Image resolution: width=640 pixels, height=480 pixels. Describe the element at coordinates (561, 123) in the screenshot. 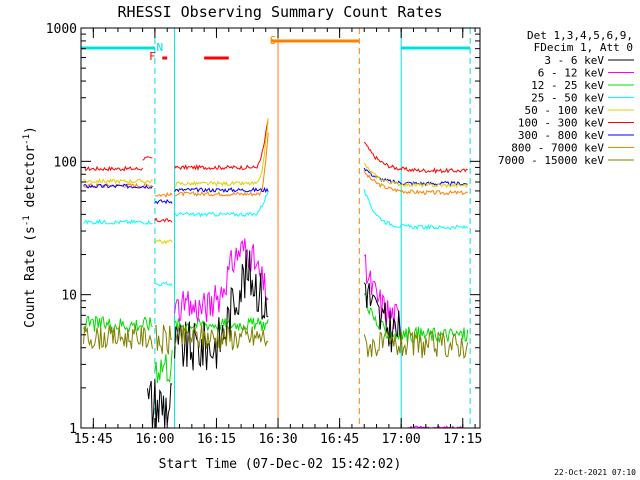

I see `legend-label: 100 - 300 keV` at that location.